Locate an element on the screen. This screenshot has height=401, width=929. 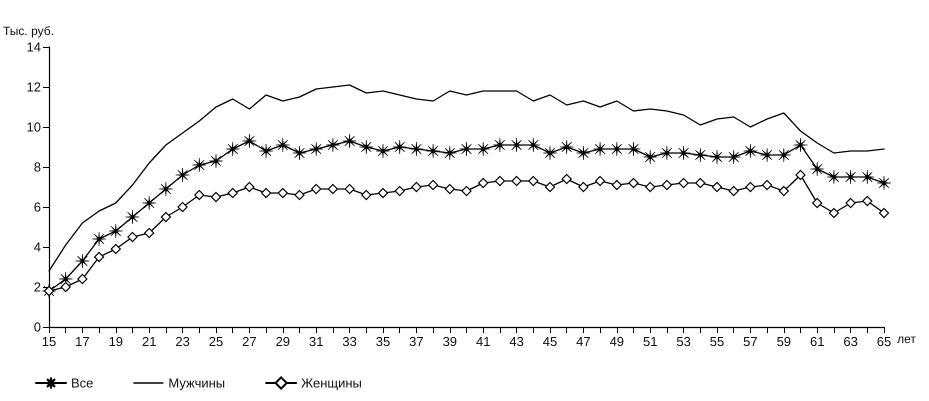
x-tick-label: 21 is located at coordinates (149, 341).